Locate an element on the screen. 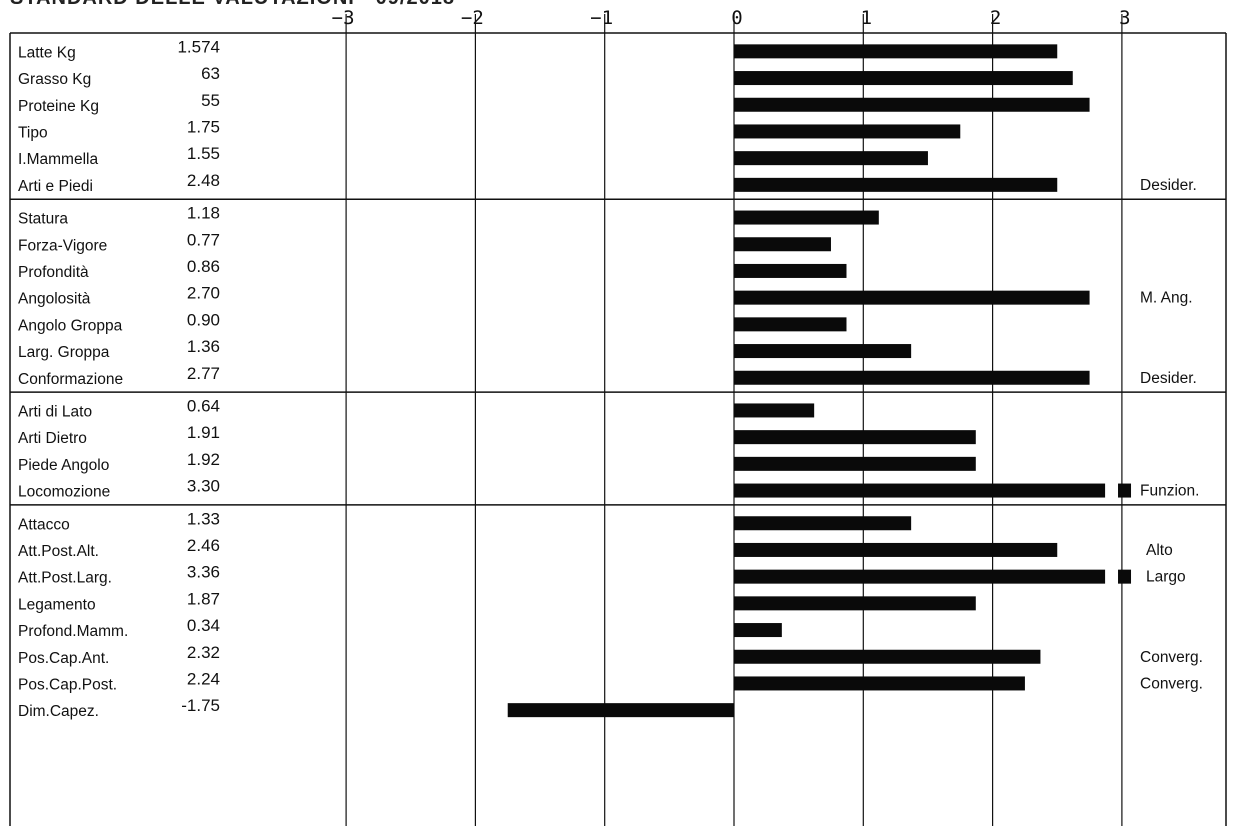  chart-row: Larg. Groppa 1.36 is located at coordinates (465, 349).